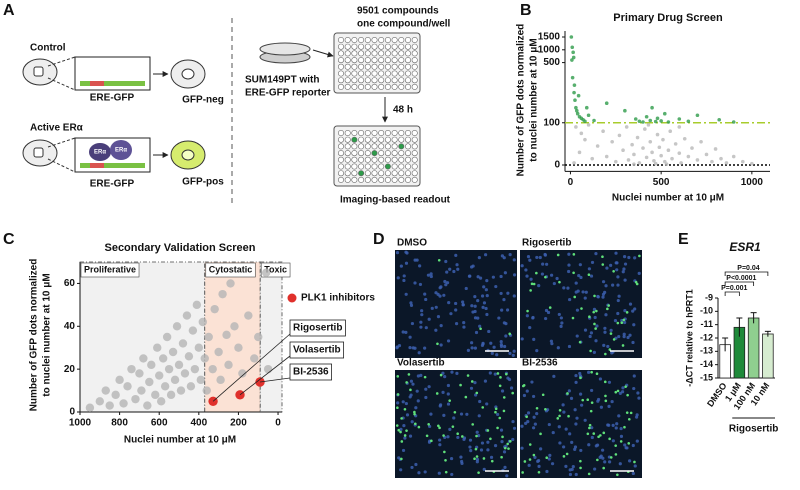  What do you see at coordinates (282, 80) in the screenshot?
I see `cell-line-label: SUM149PT with` at bounding box center [282, 80].